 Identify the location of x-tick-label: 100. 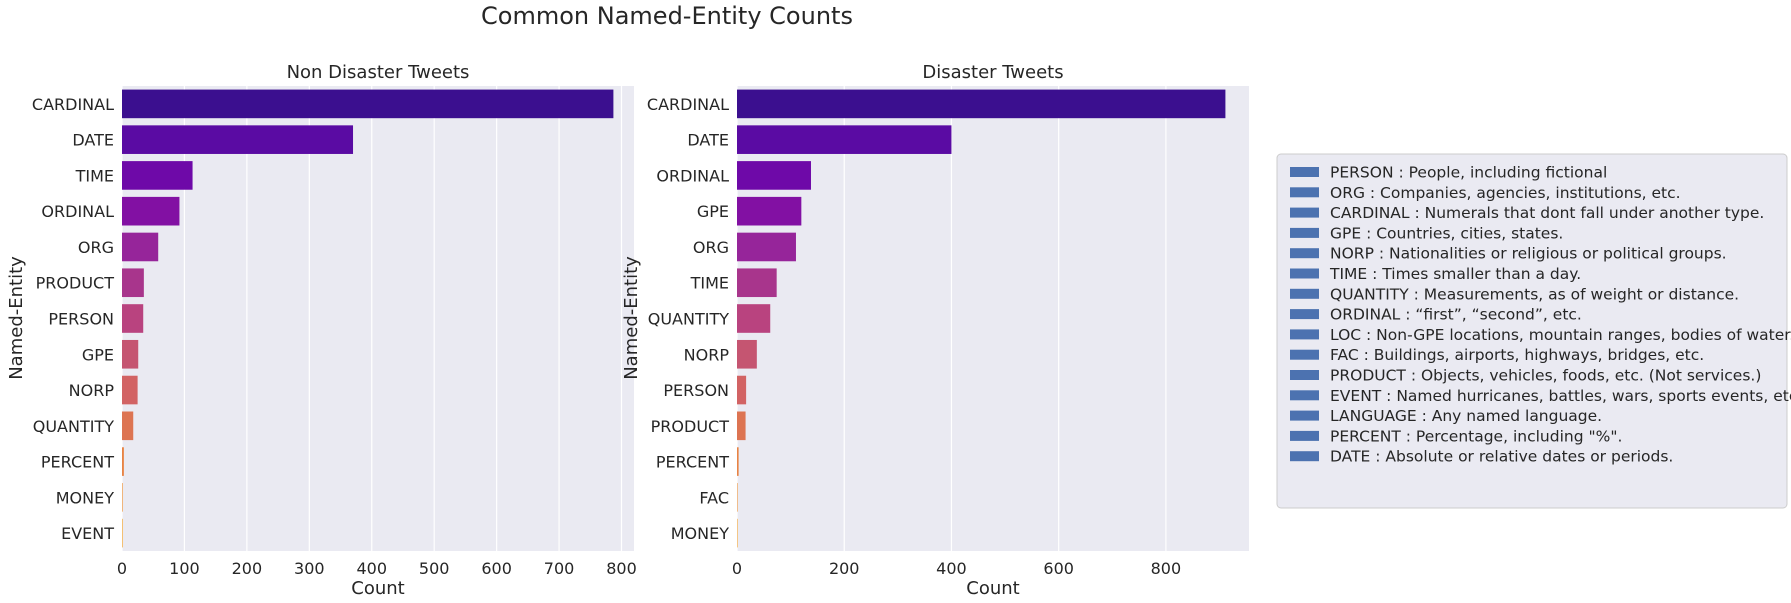
(184, 568).